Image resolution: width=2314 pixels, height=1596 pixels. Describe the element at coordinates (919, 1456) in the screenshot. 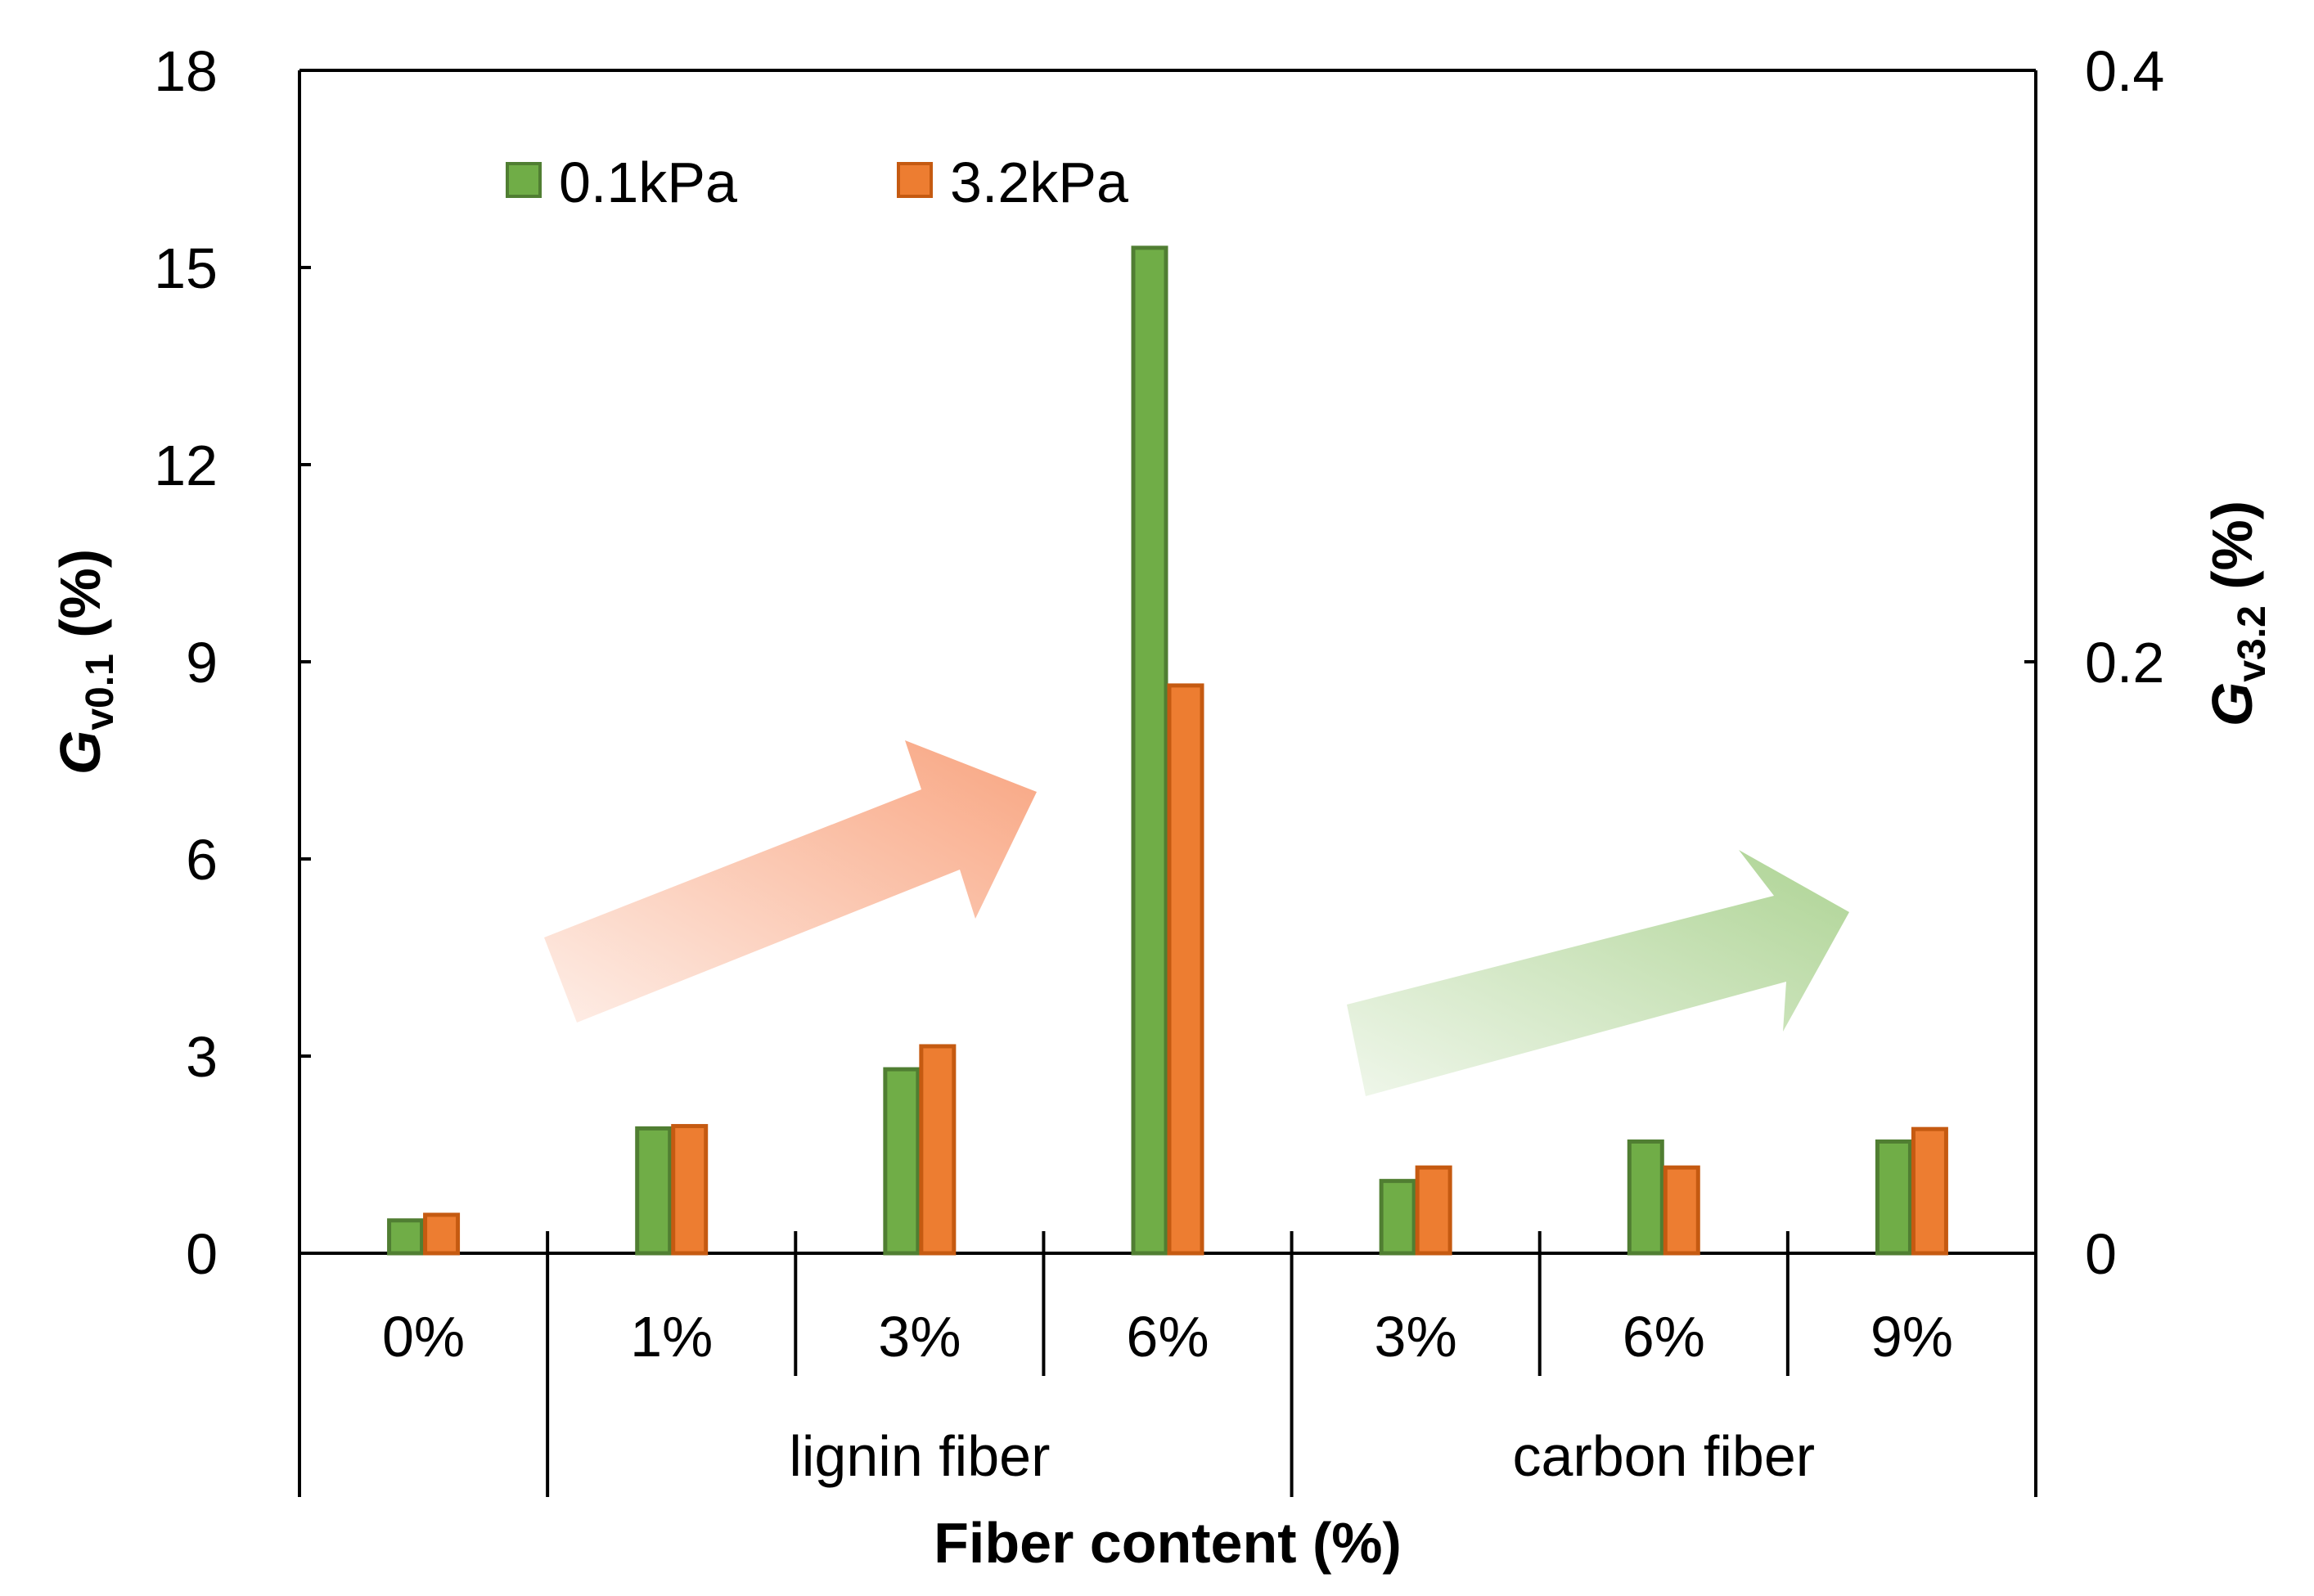

I see `x-group-label-1: lignin fiber` at that location.